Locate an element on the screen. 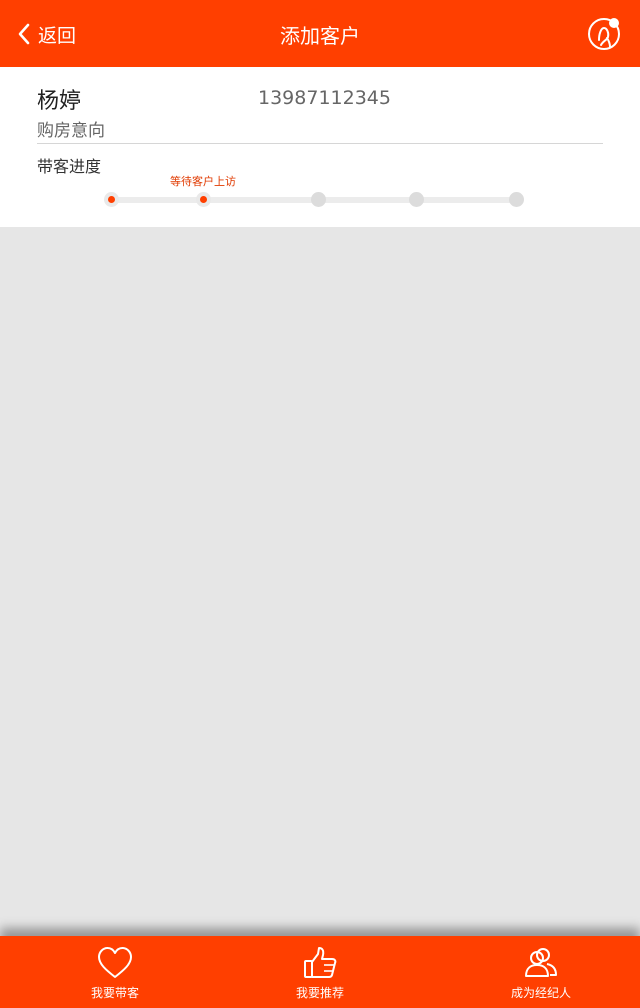 This screenshot has height=1008, width=640. bottom-tab-bar: 我要带客 我要推荐 成为经纪人 is located at coordinates (320, 972).